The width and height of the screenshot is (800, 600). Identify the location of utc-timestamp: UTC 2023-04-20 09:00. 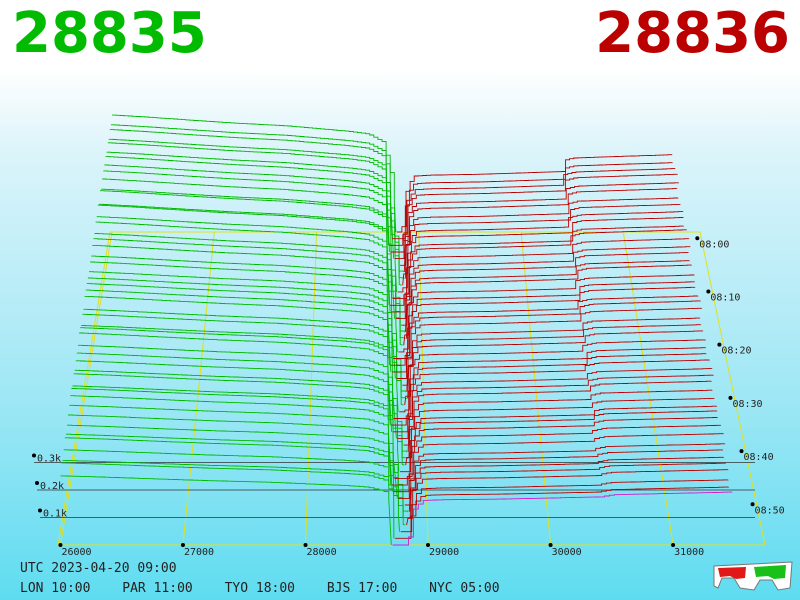
(98, 568).